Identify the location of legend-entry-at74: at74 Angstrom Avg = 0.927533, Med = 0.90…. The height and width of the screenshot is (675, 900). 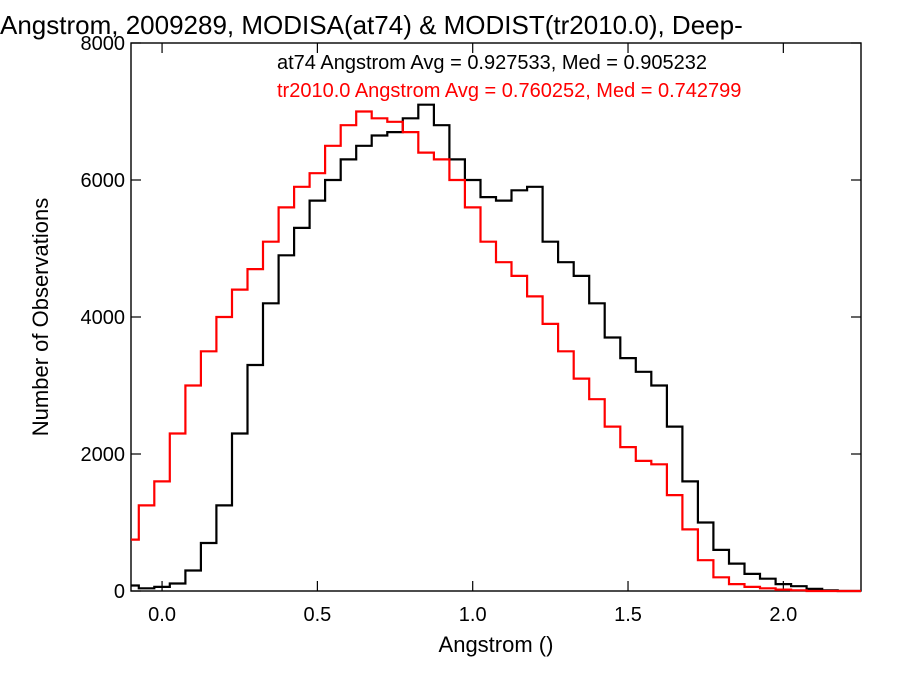
(492, 63).